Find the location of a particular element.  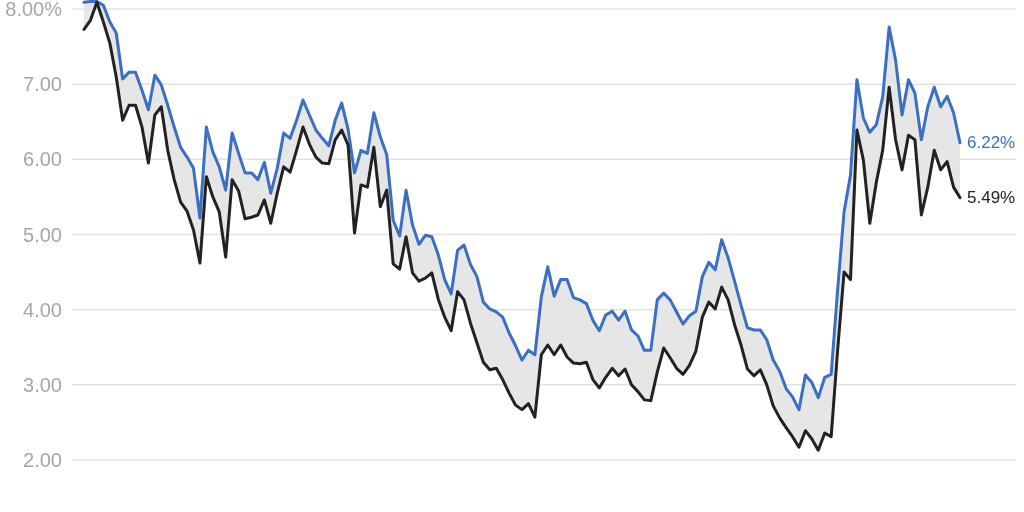

y-tick-label: 3.00 is located at coordinates (42, 384).